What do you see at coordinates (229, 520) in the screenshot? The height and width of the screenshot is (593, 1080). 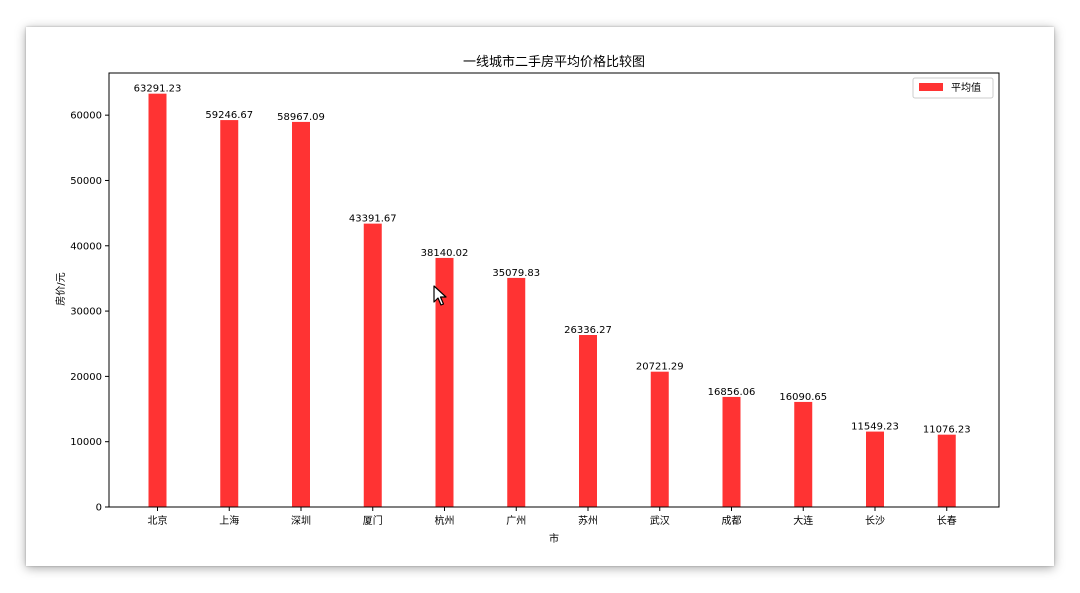 I see `x-tick-label-1: 上海` at bounding box center [229, 520].